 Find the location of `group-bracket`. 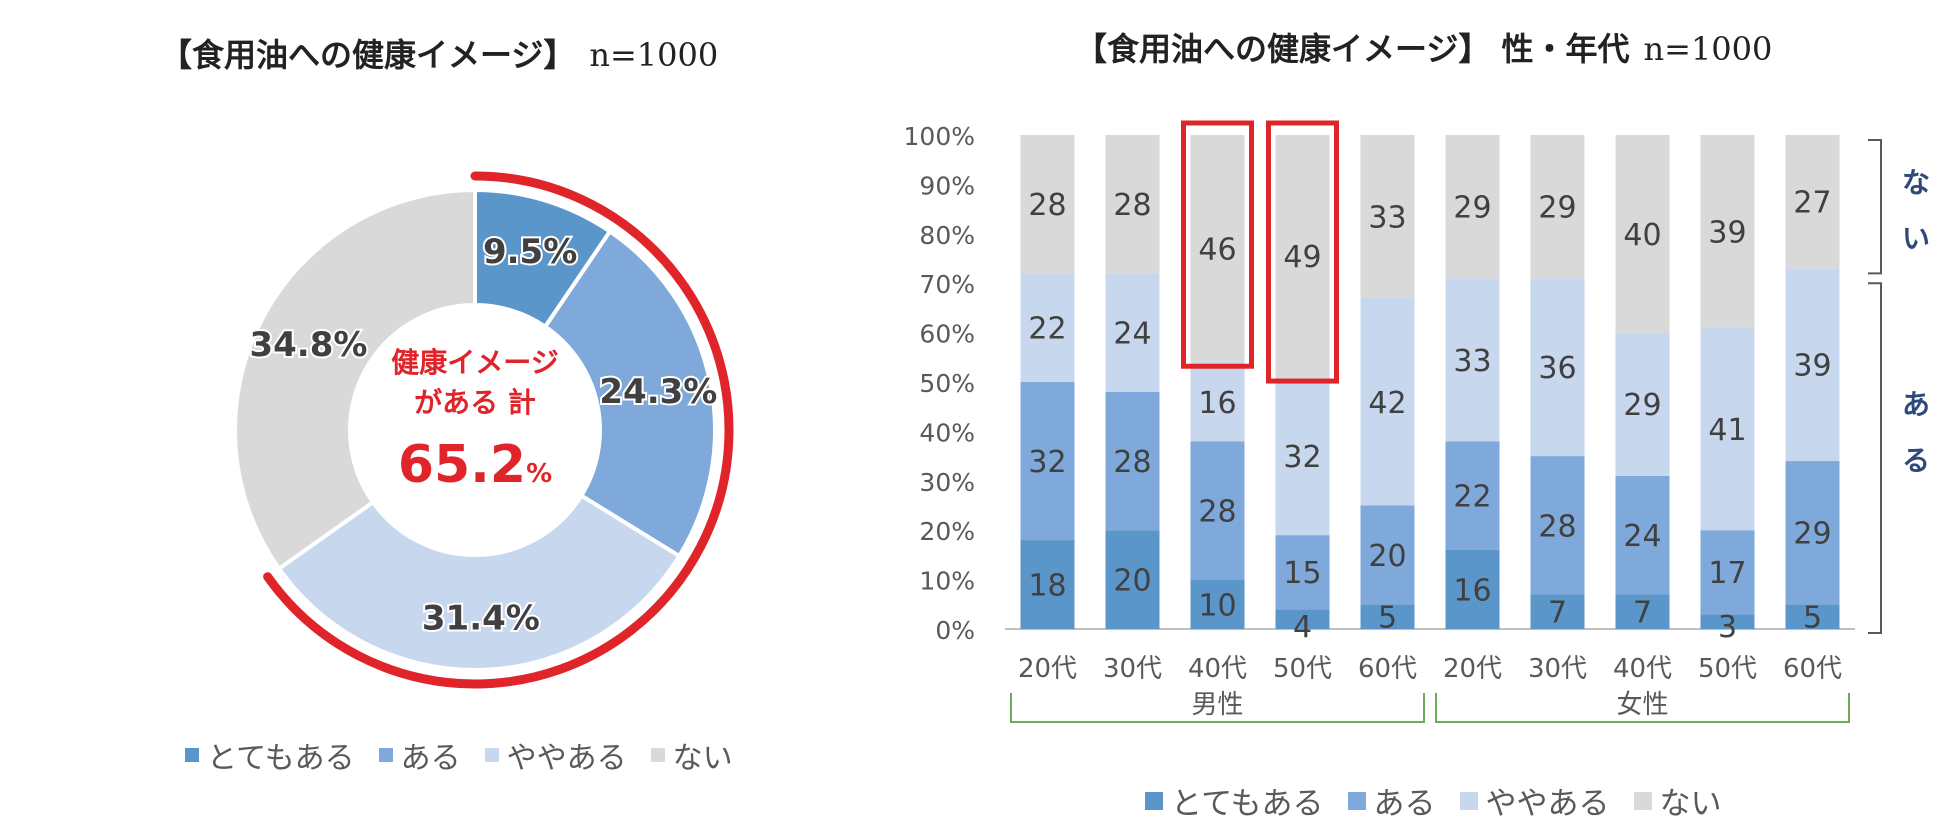

group-bracket is located at coordinates (1217, 708).